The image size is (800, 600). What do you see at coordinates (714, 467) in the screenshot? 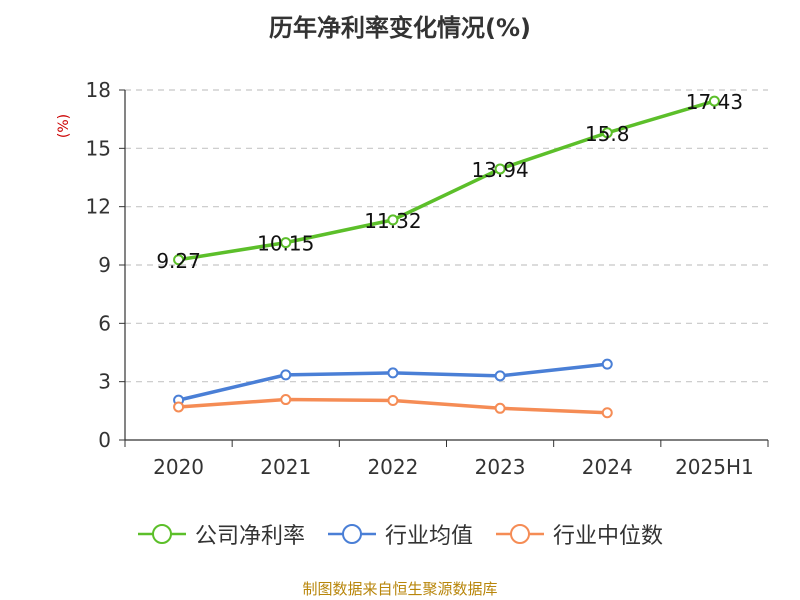
I see `x-tick-label: 2025H1` at bounding box center [714, 467].